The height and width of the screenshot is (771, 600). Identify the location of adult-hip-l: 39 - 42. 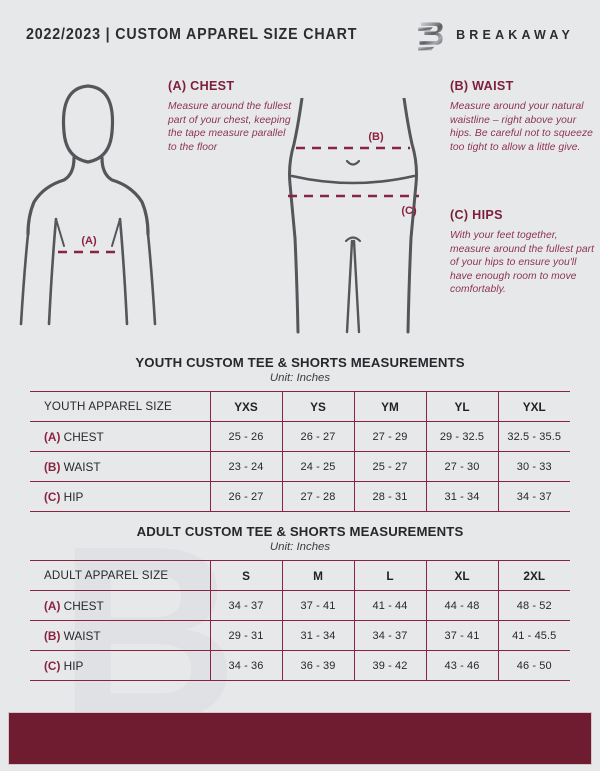
(389, 665).